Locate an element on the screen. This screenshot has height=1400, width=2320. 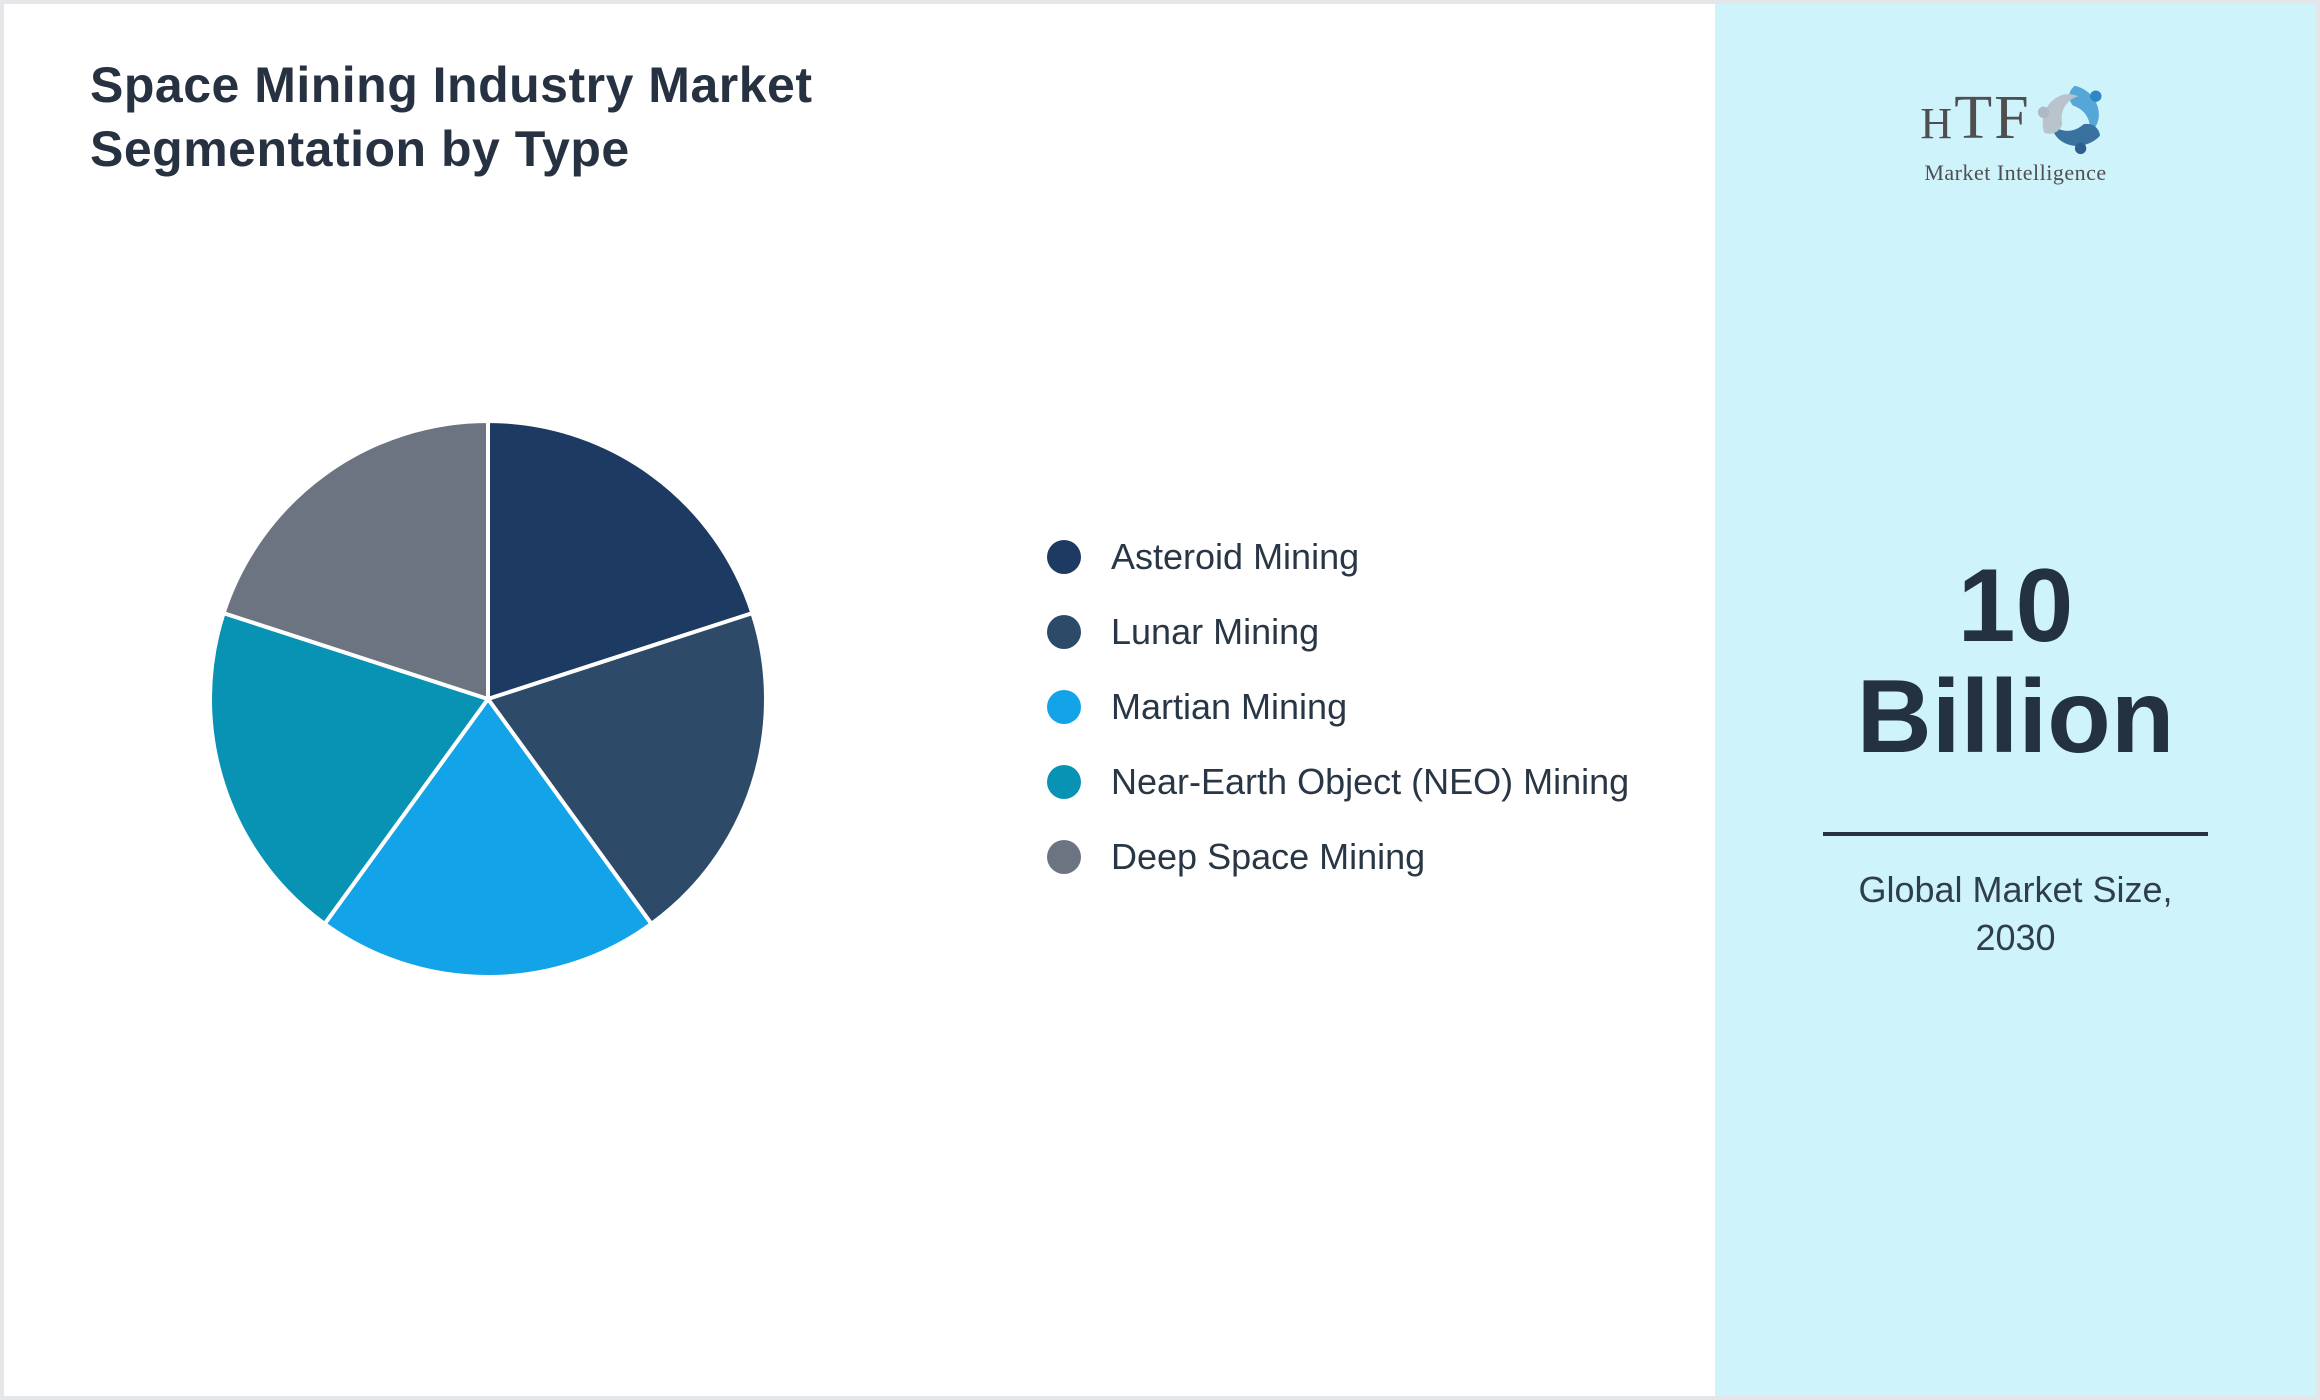
legend-item: Deep Space Mining is located at coordinates (1338, 856).